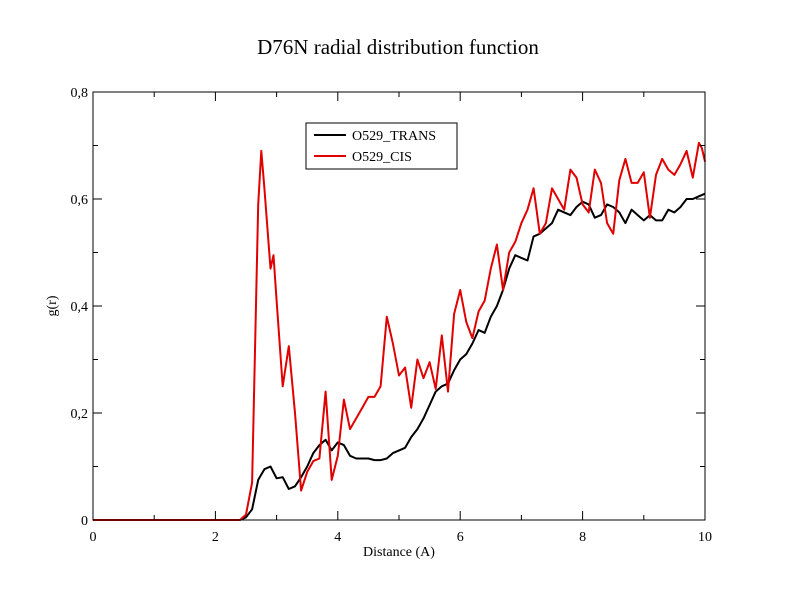 This screenshot has width=792, height=612. I want to click on legend-box, so click(381, 146).